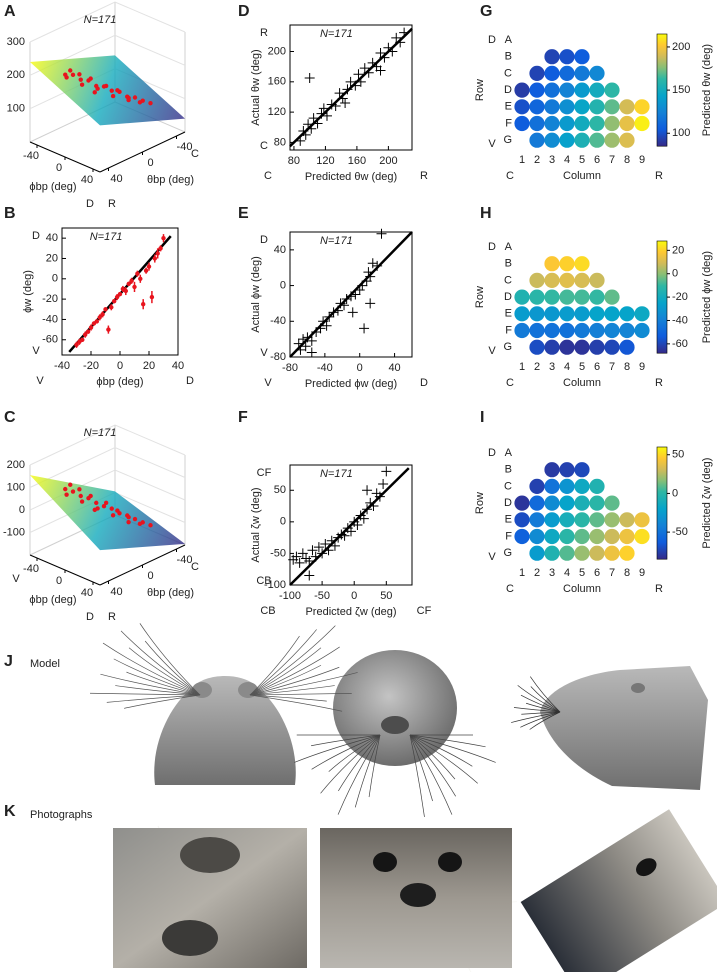  What do you see at coordinates (509, 453) in the screenshot?
I see `row-label: A` at bounding box center [509, 453].